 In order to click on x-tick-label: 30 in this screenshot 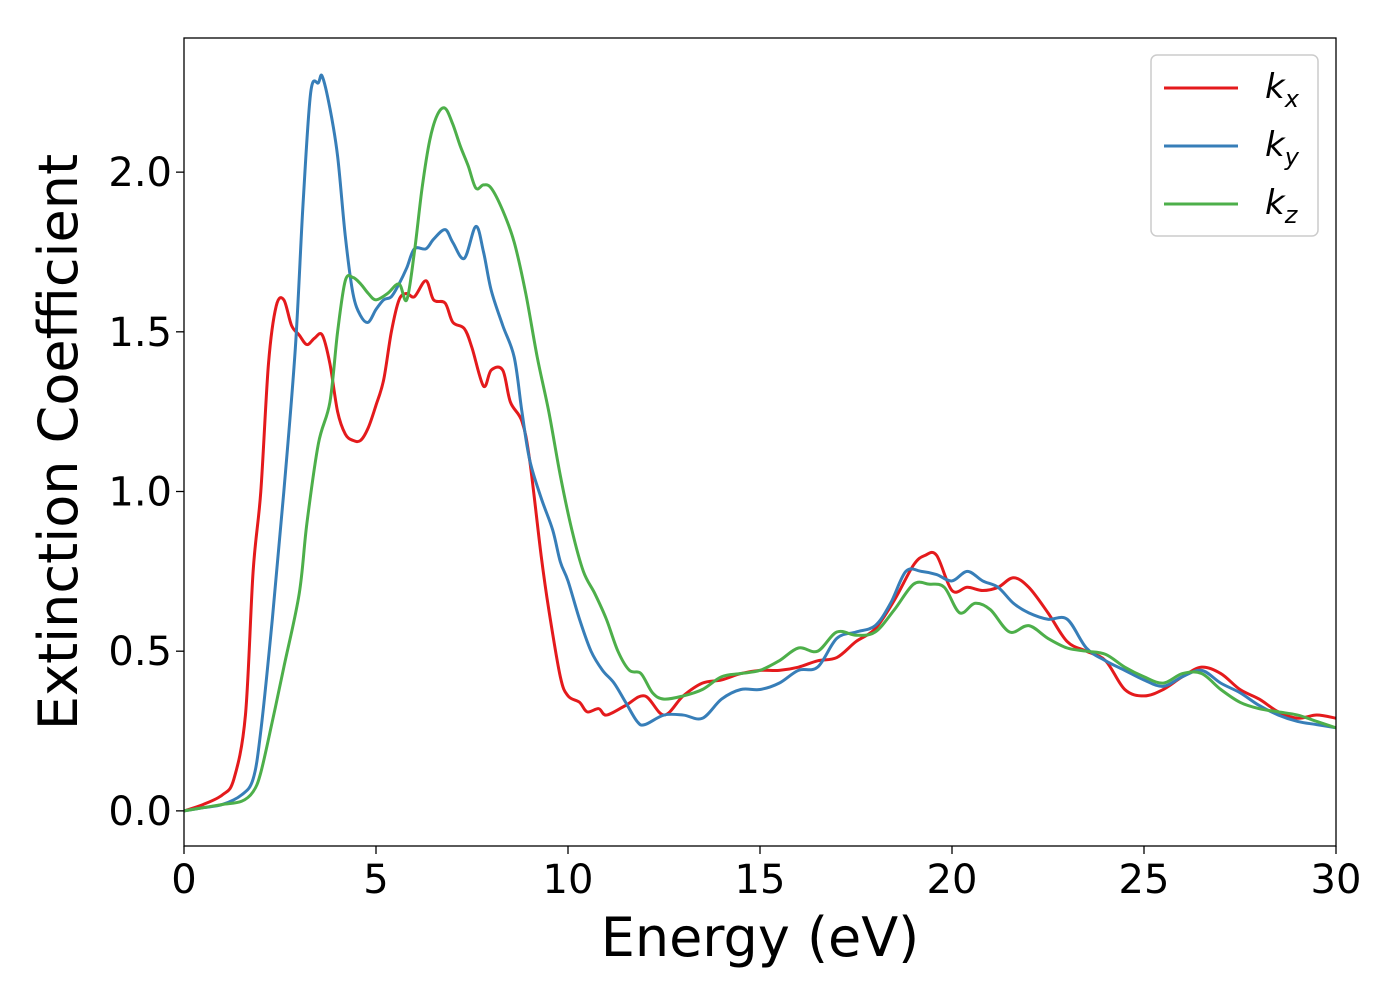, I will do `click(1336, 880)`.